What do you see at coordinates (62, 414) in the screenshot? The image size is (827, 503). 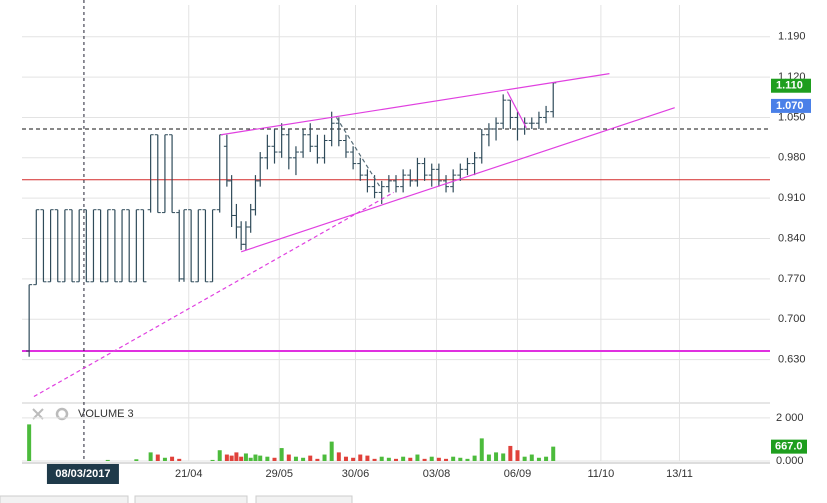 I see `settings-icon` at bounding box center [62, 414].